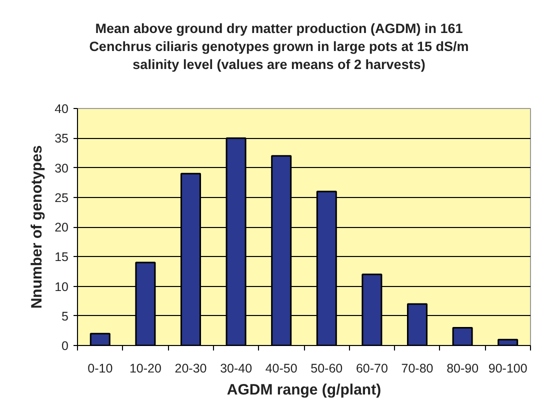  Describe the element at coordinates (372, 369) in the screenshot. I see `x-tick-label: 60-70` at that location.